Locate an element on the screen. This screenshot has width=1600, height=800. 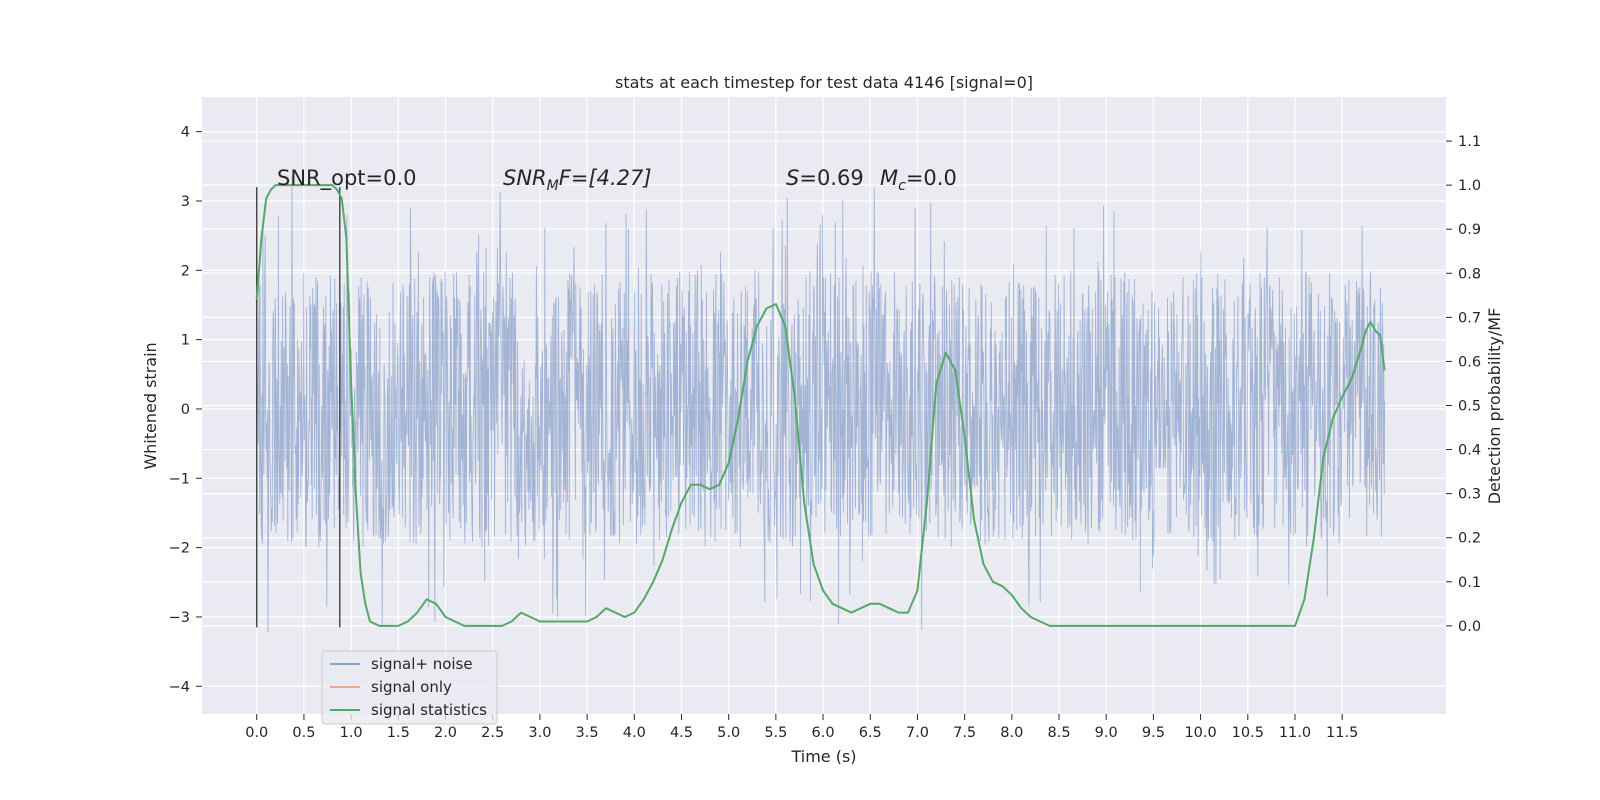
y-right-tick-label-4: 0.4 is located at coordinates (1469, 451).